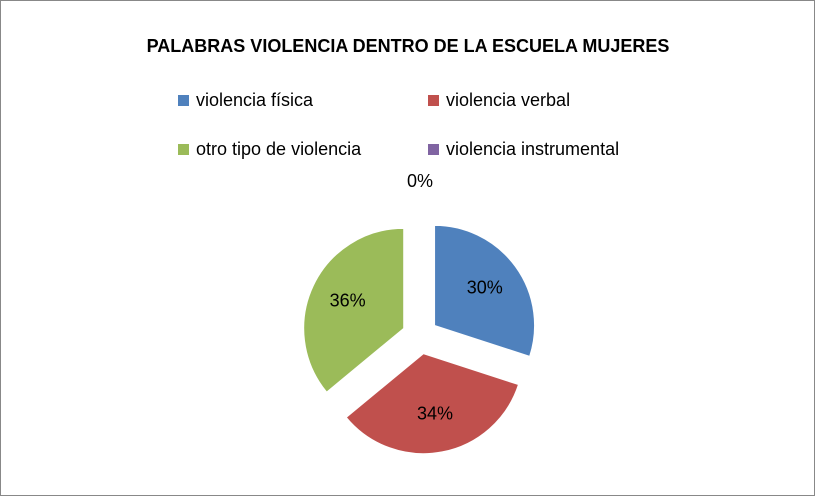 The width and height of the screenshot is (816, 502). Describe the element at coordinates (255, 100) in the screenshot. I see `legend-label: violencia física` at that location.